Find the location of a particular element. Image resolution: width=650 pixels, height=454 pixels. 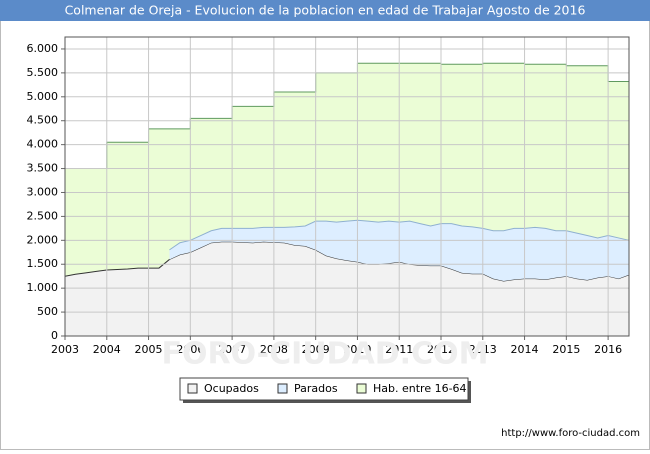

legend-label: Hab. entre 16-64 is located at coordinates (420, 388).